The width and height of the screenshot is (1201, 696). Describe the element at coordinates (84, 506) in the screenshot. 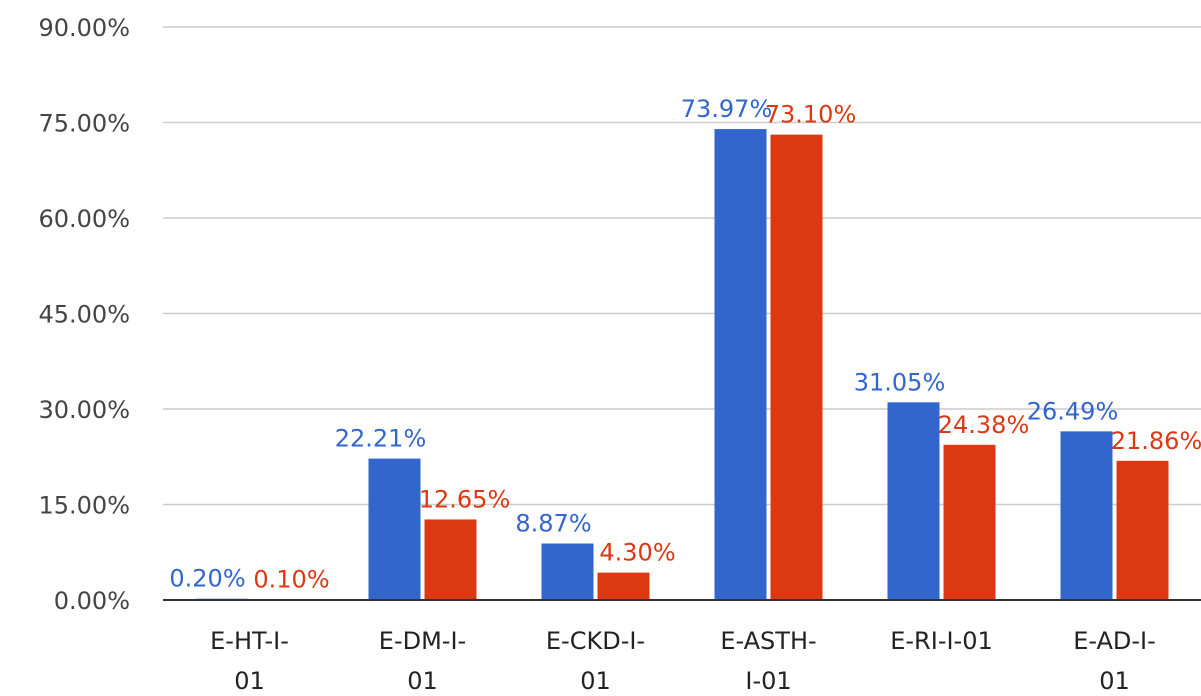

I see `y-tick-label: 15.00%` at that location.